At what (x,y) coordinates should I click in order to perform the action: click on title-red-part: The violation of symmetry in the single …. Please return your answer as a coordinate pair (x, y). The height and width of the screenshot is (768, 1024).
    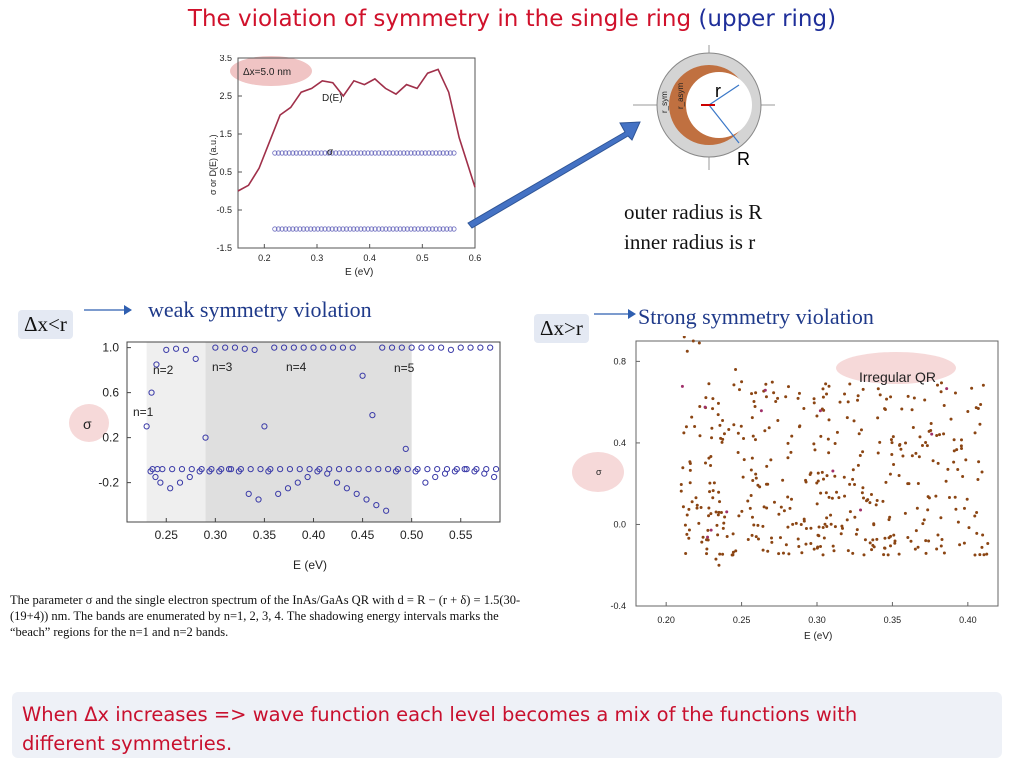
    Looking at the image, I should click on (439, 19).